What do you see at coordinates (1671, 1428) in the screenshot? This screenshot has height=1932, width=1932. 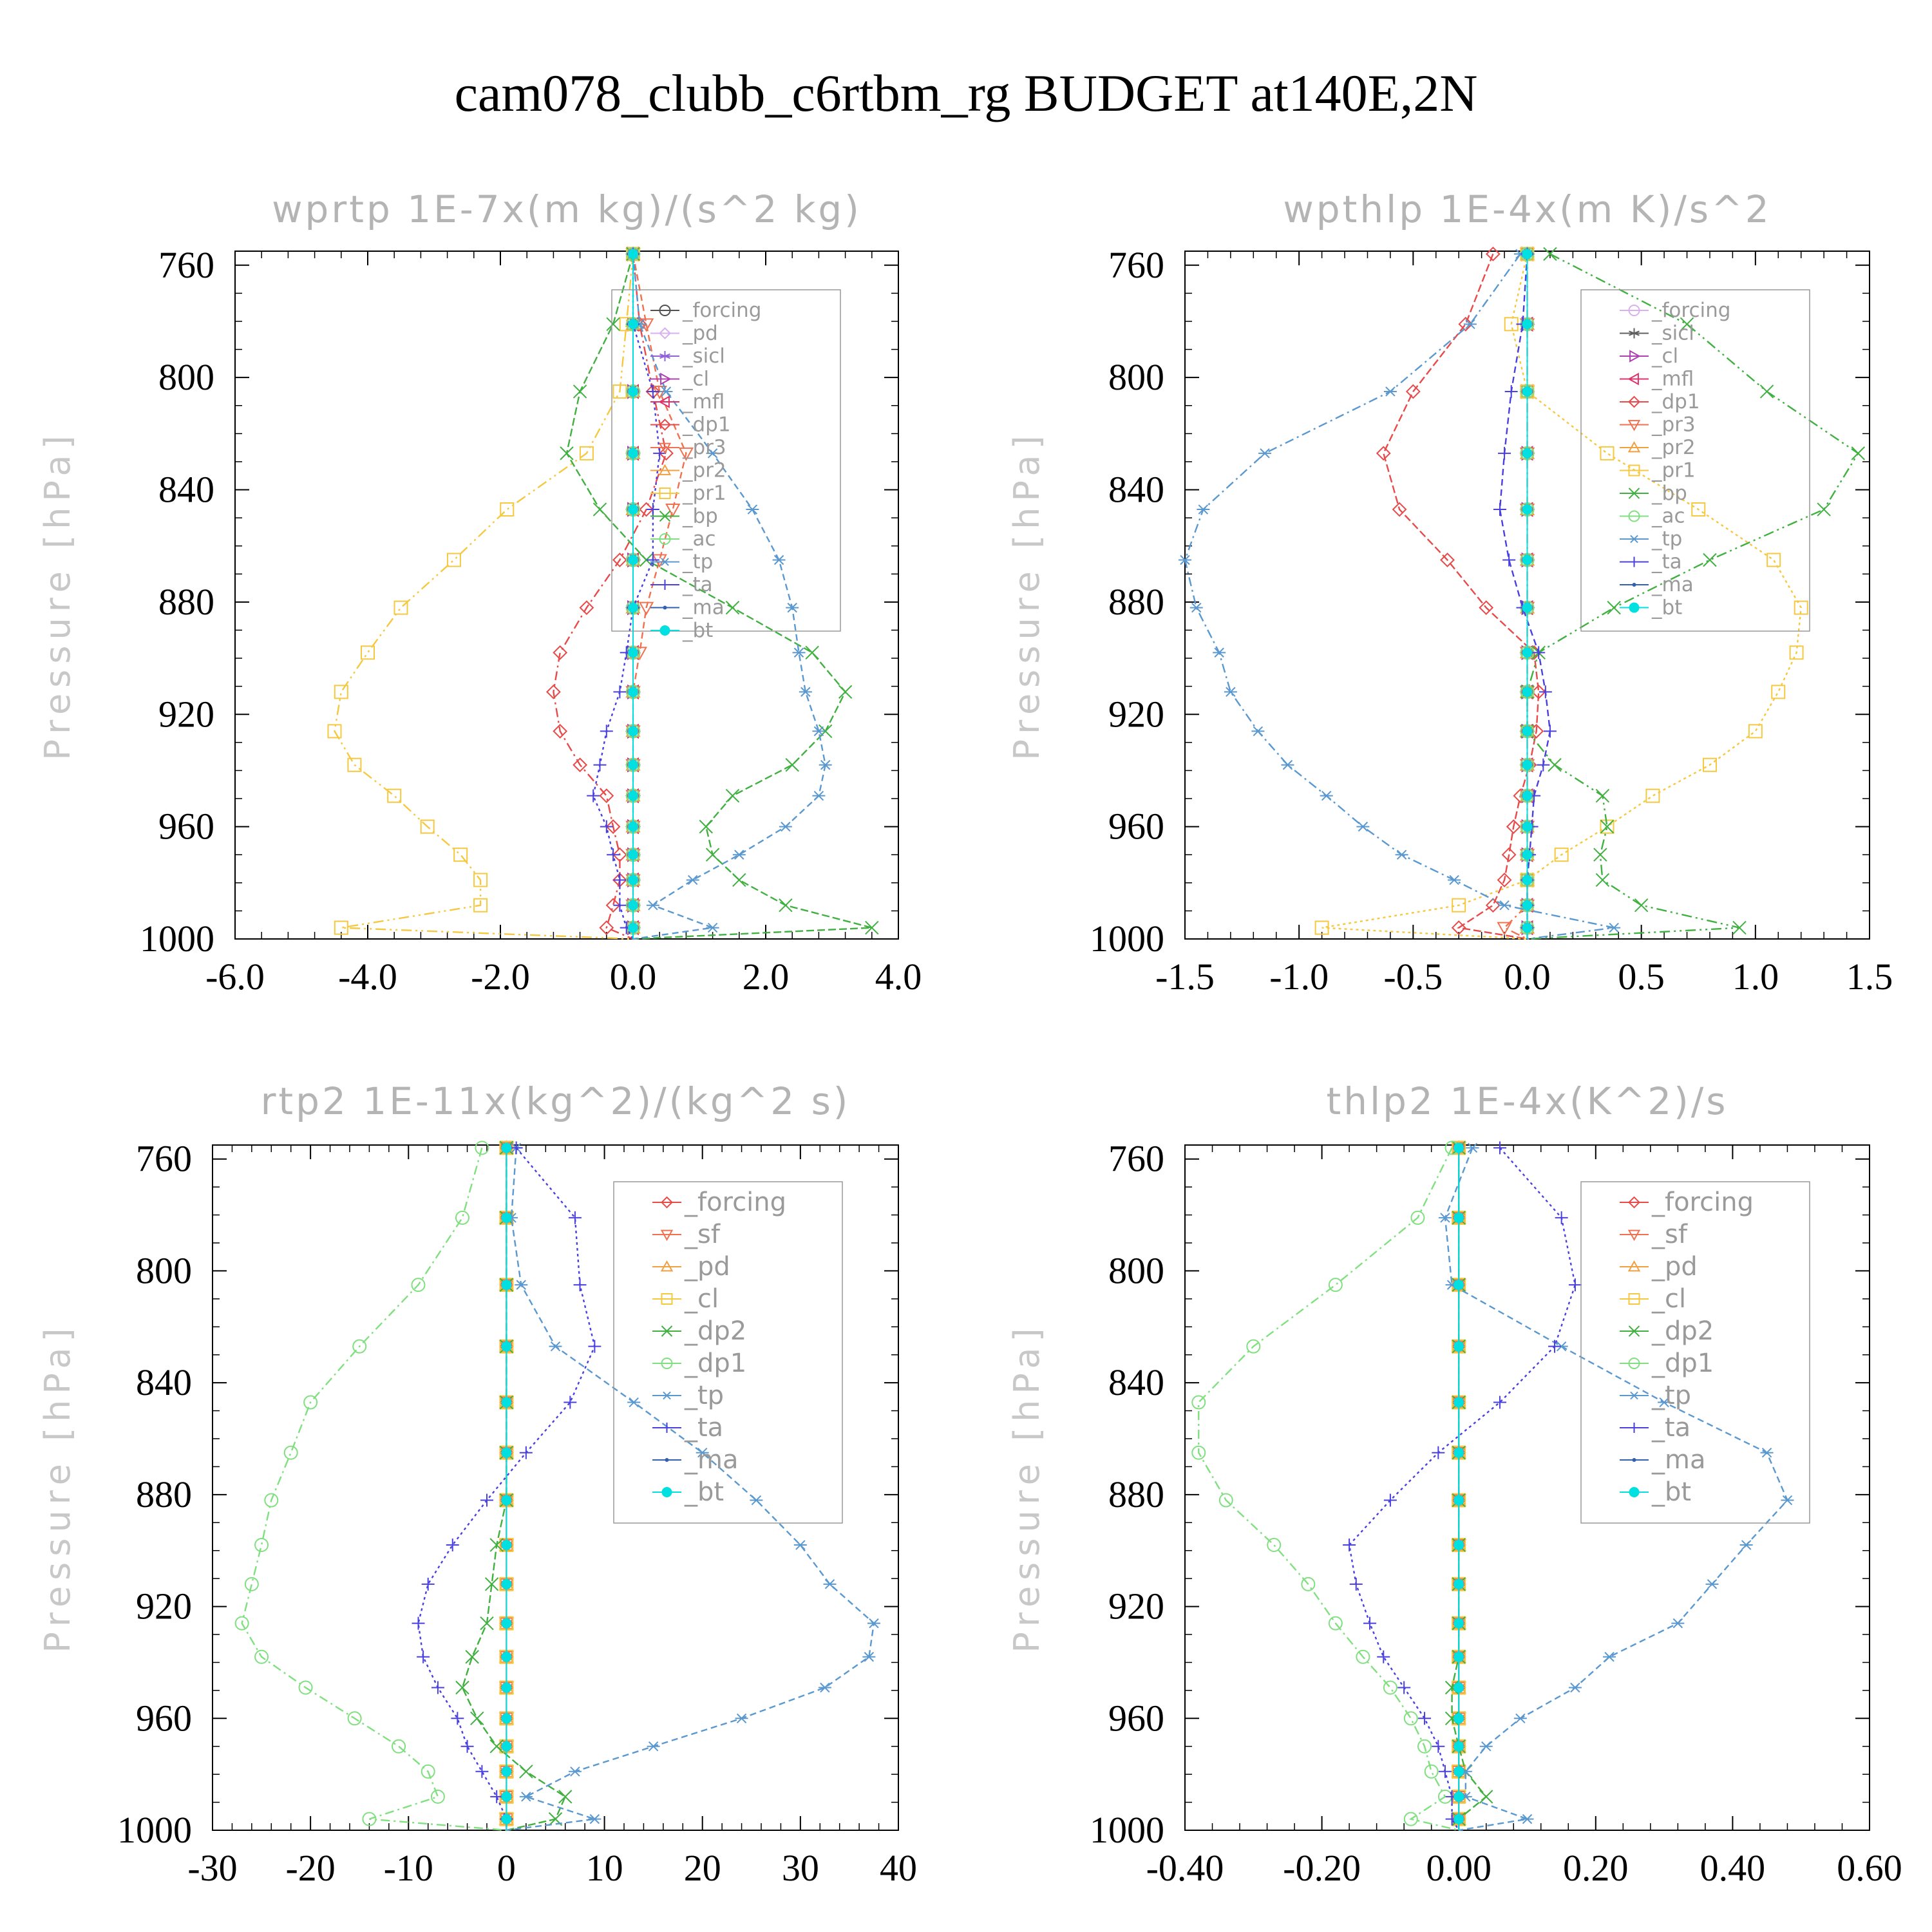 I see `legend-label: _ta` at bounding box center [1671, 1428].